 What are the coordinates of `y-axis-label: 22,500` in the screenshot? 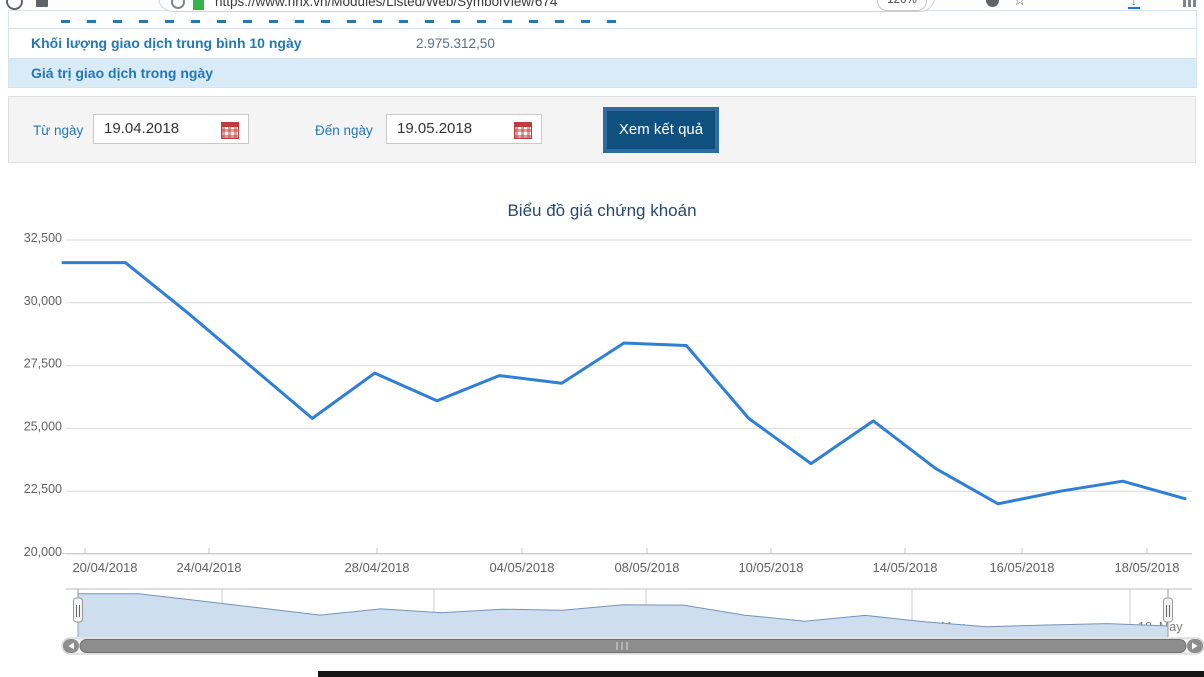 It's located at (43, 489).